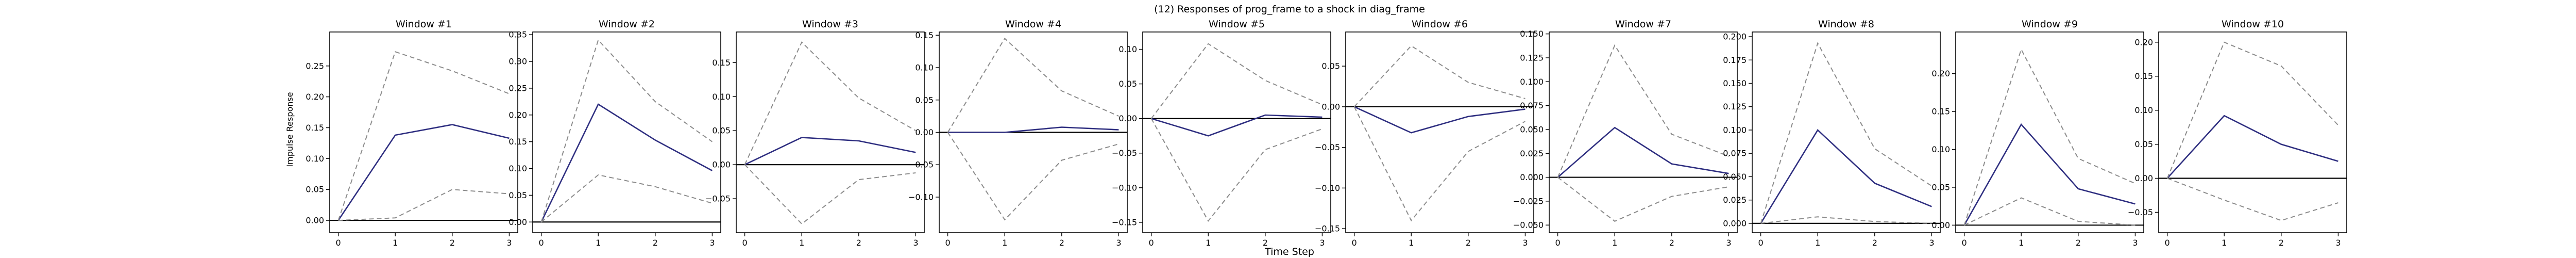 This screenshot has width=2576, height=258. I want to click on panel-title: Window #7, so click(1643, 24).